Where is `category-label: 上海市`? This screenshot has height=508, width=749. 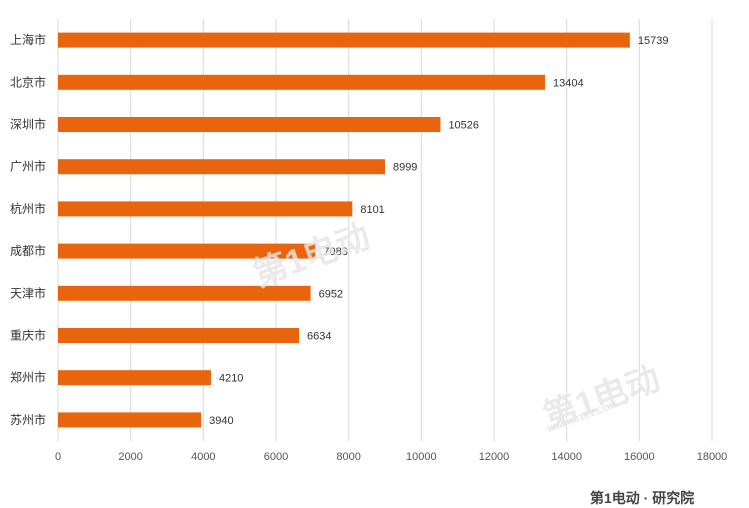
category-label: 上海市 is located at coordinates (28, 39).